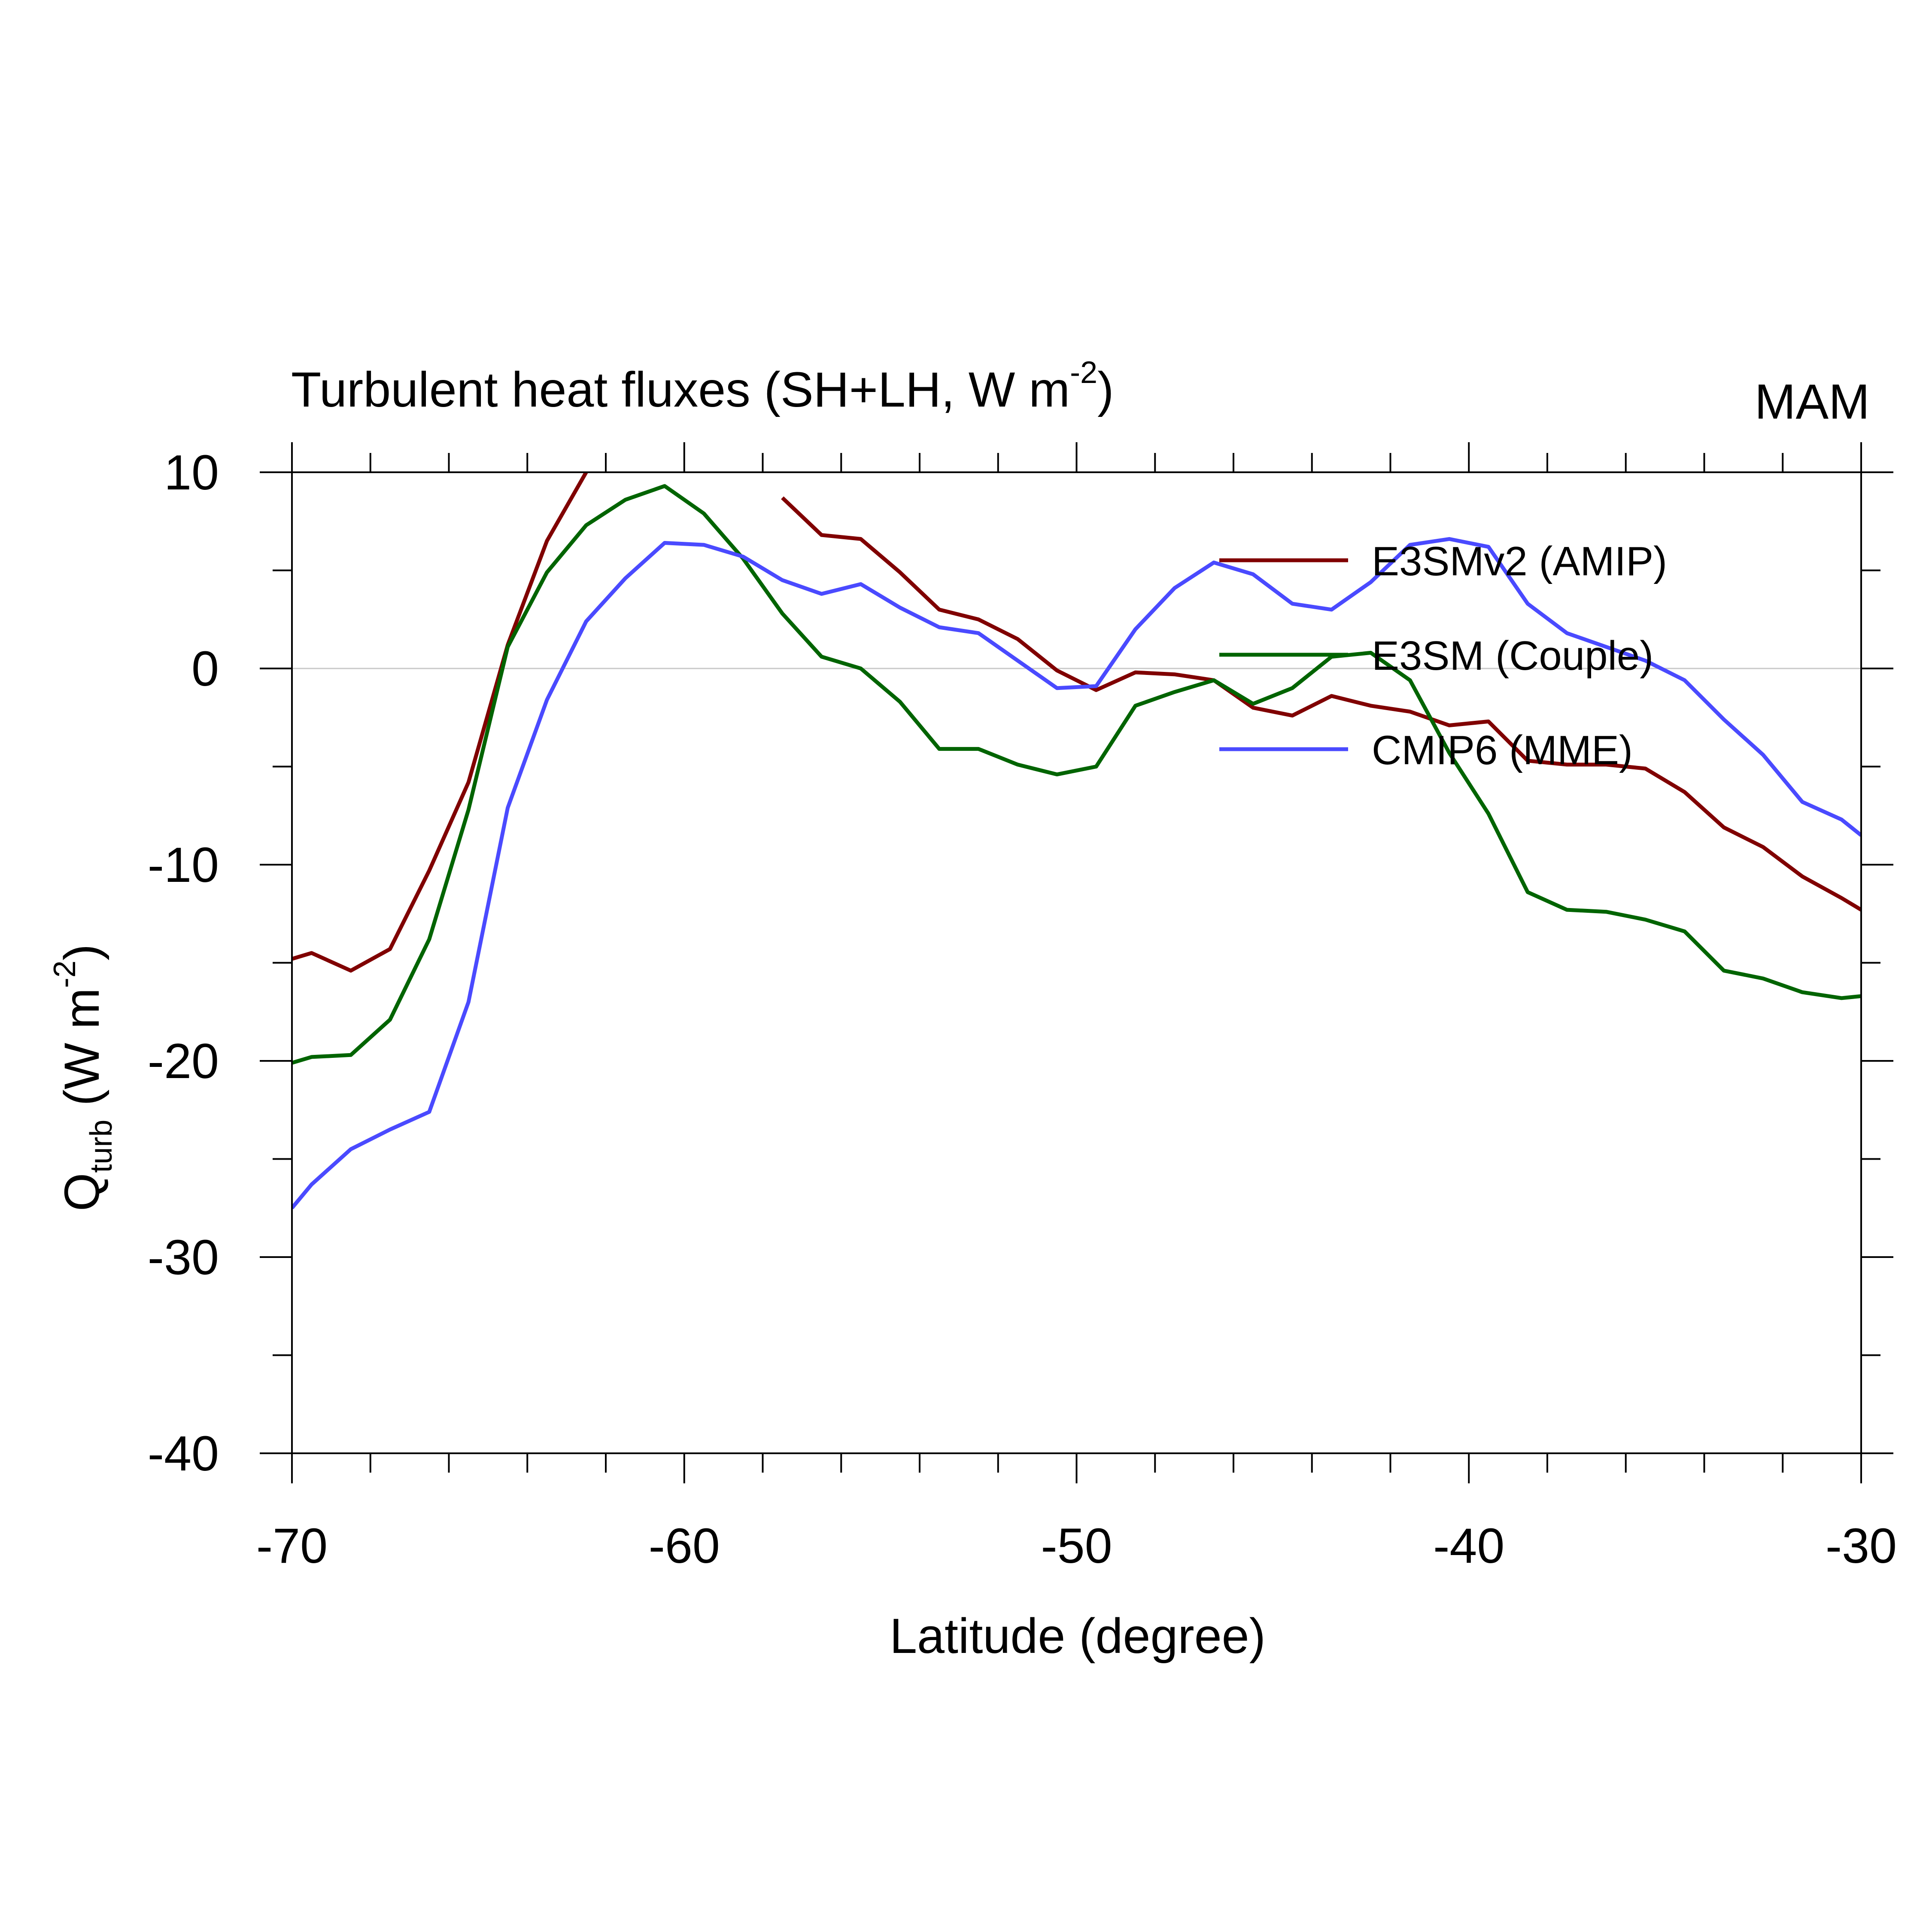 This screenshot has height=1932, width=1932. Describe the element at coordinates (1083, 372) in the screenshot. I see `chart-title-superscript: -2` at that location.